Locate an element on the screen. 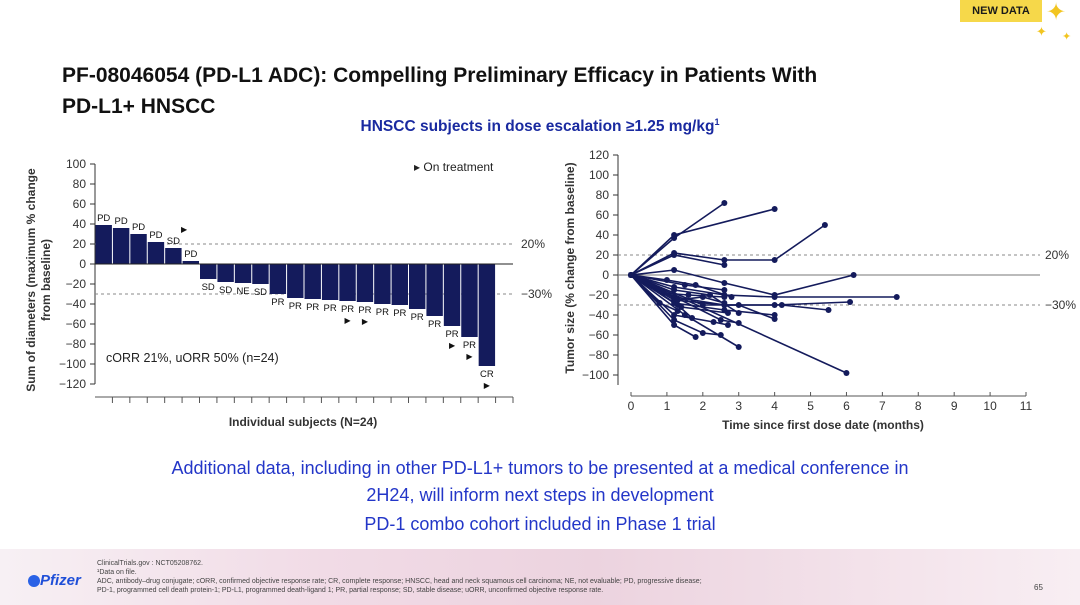  waterfall-x-axis-title: Individual subjects (N=24) is located at coordinates (303, 422).